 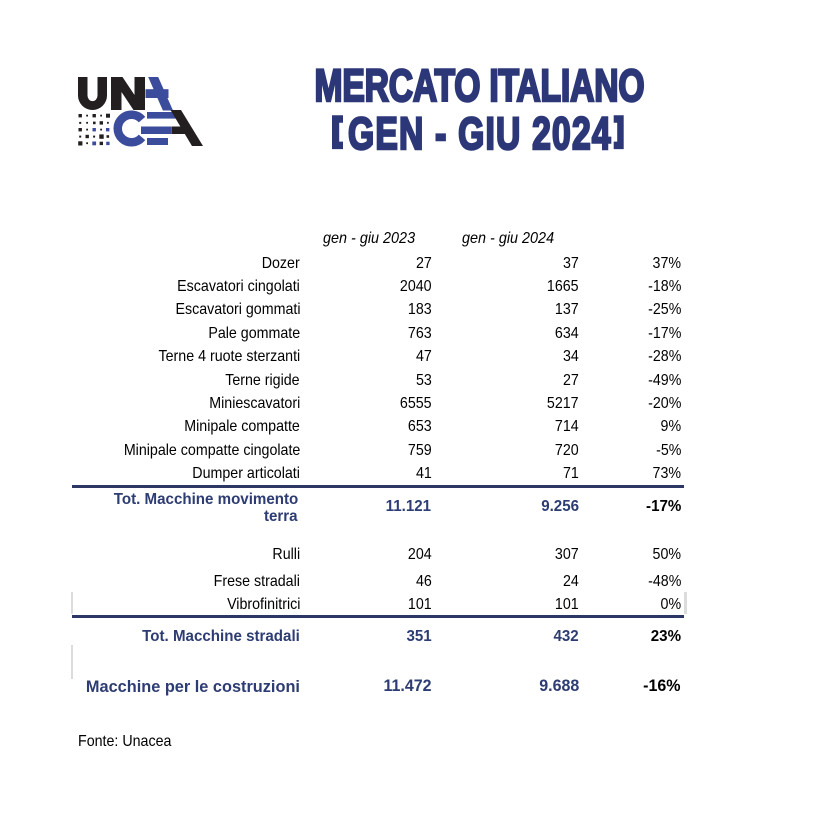 What do you see at coordinates (479, 134) in the screenshot?
I see `svg-text: GEN - GIU 2024` at bounding box center [479, 134].